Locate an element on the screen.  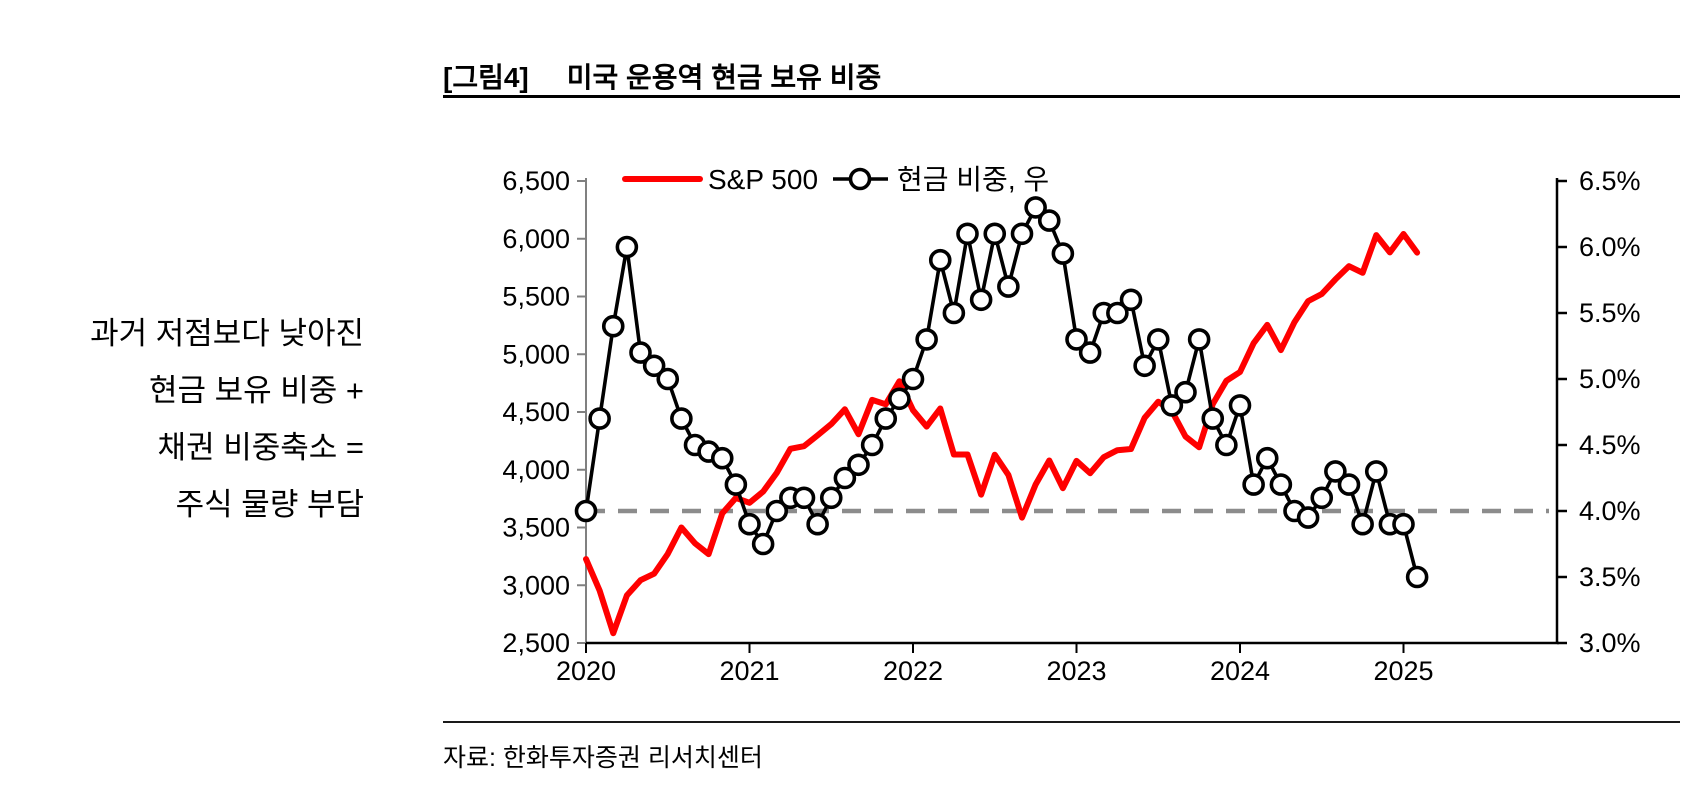
legend-cash-marker is located at coordinates (860, 179).